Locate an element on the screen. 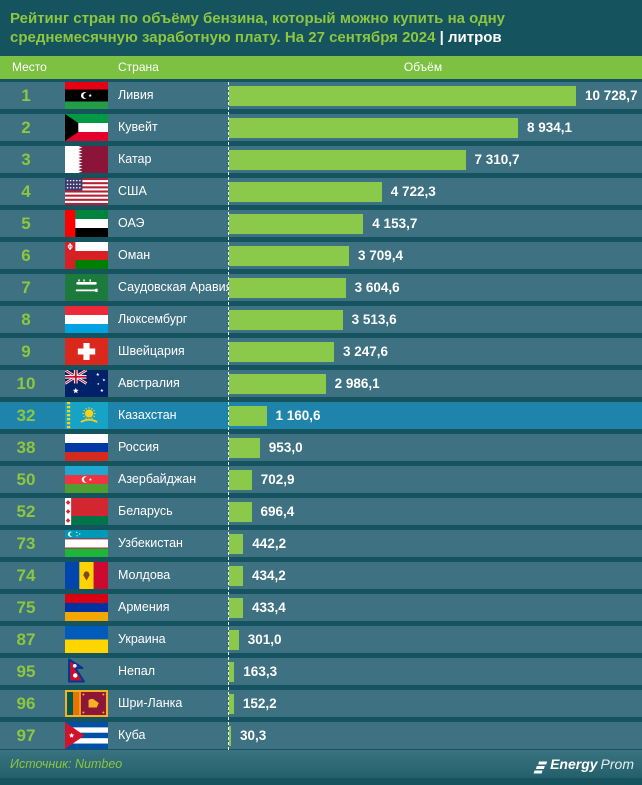  value-label: 10 728,7 is located at coordinates (611, 95).